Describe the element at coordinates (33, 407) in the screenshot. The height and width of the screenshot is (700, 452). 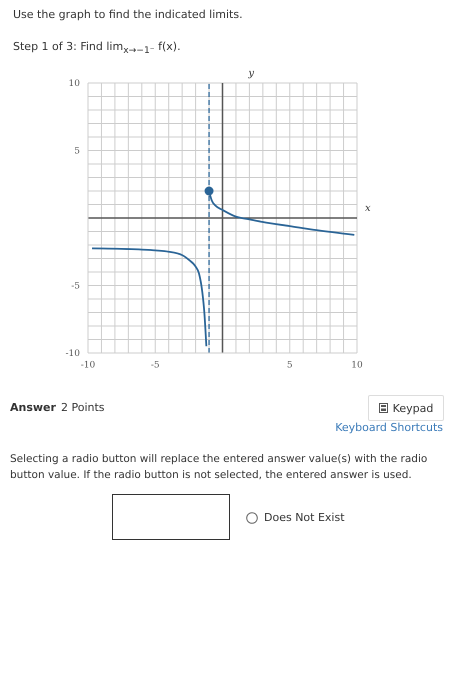
I see `text: Answer` at that location.